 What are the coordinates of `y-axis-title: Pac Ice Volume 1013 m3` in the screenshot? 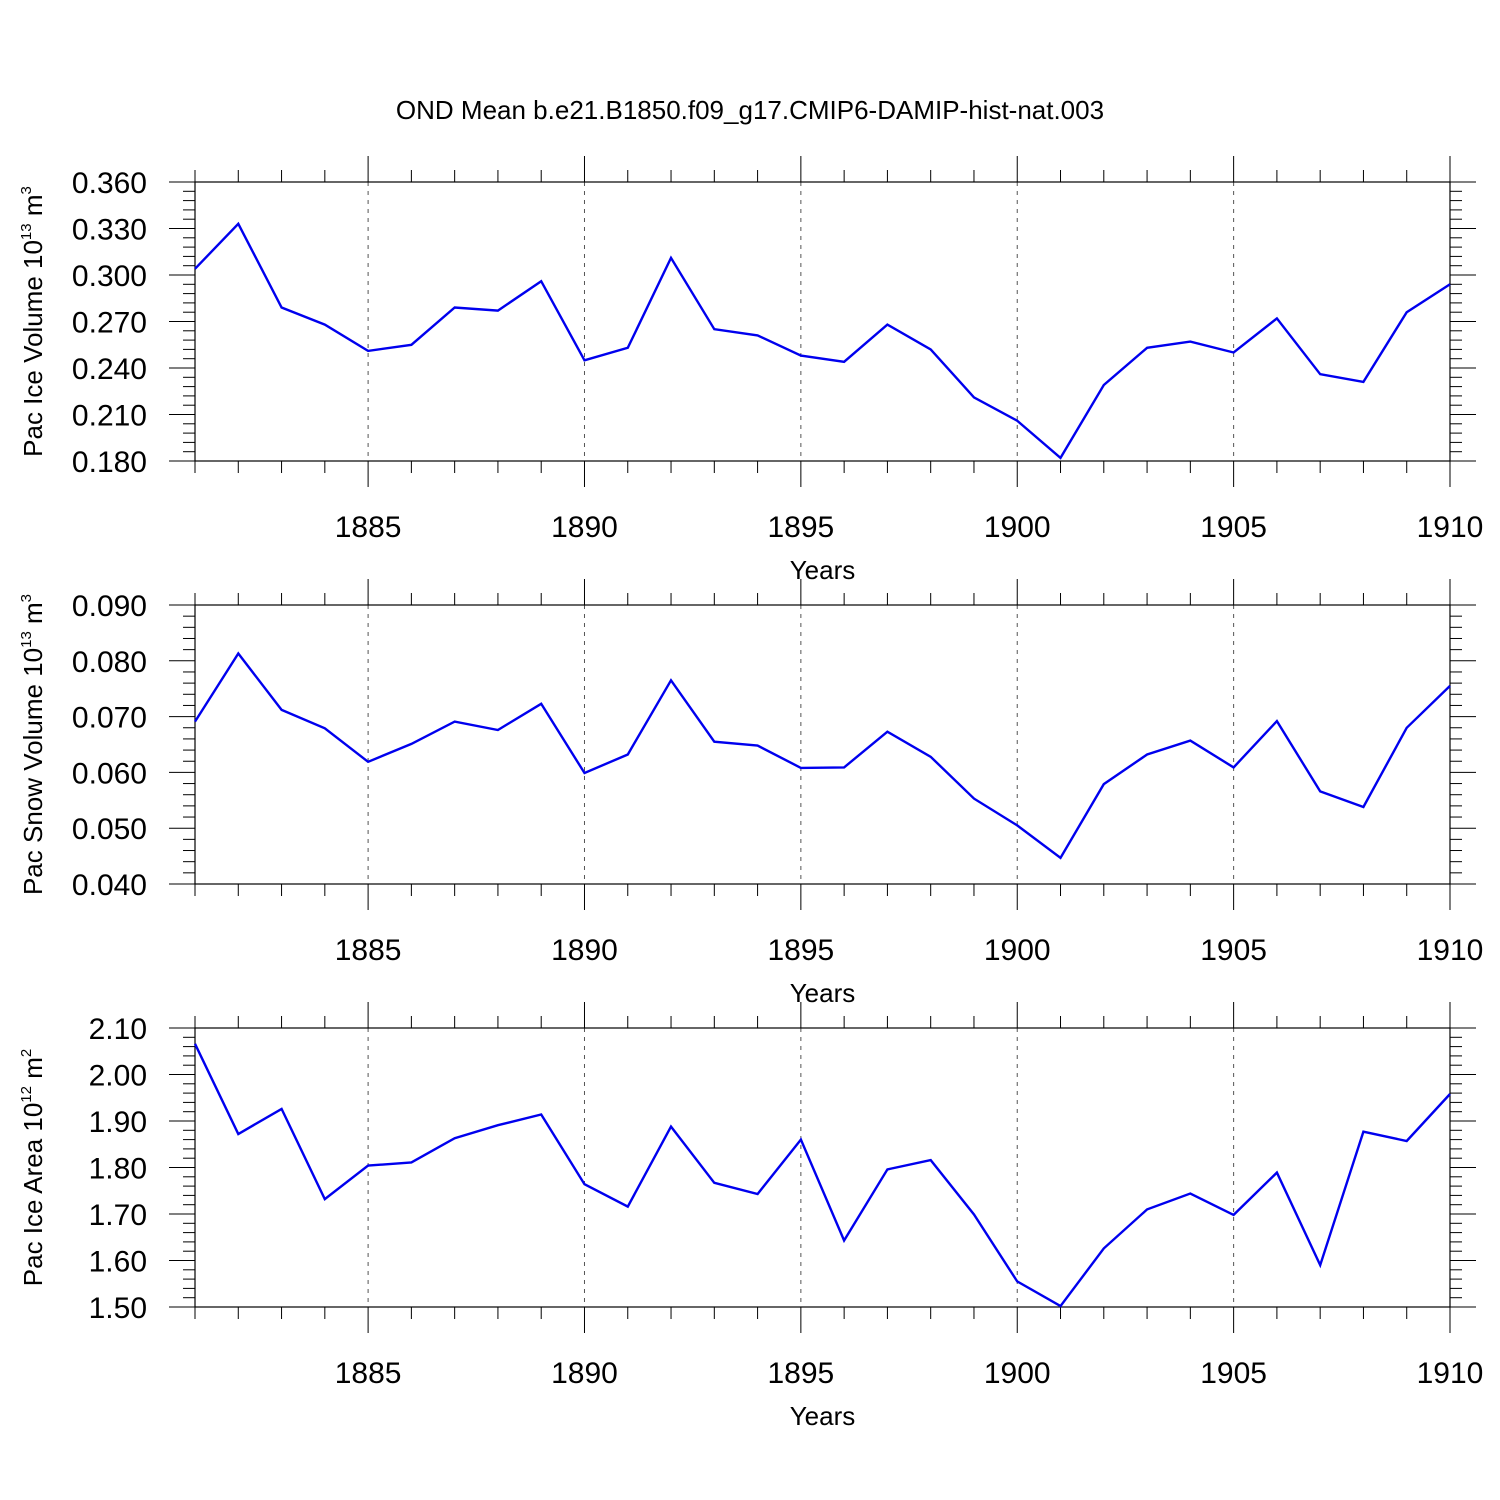 It's located at (33, 321).